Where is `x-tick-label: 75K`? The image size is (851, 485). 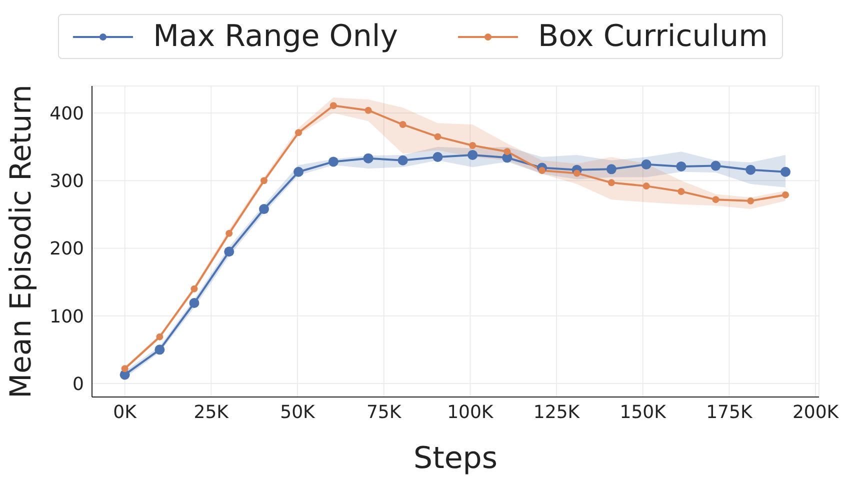
x-tick-label: 75K is located at coordinates (384, 412).